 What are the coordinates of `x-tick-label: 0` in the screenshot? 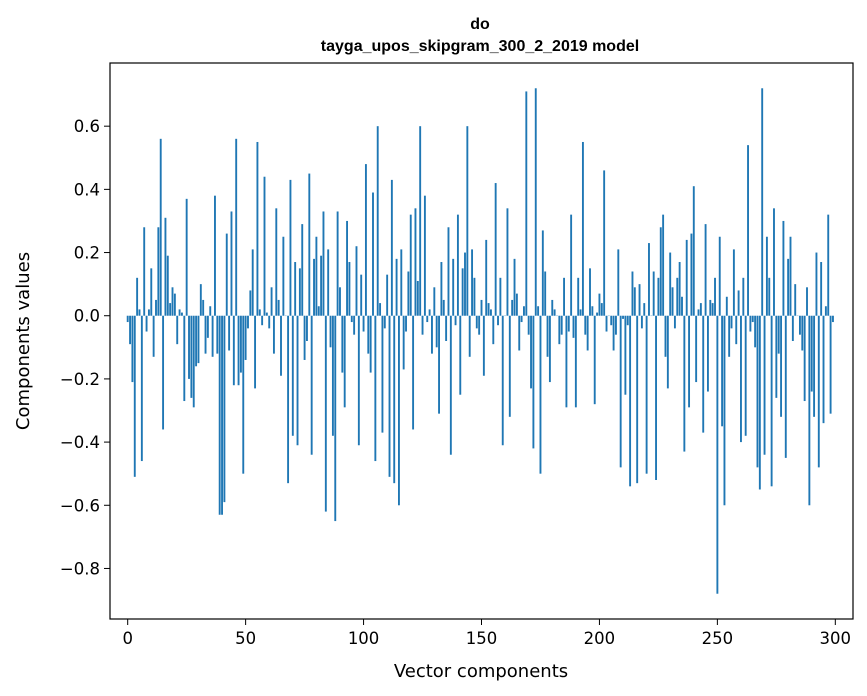 It's located at (127, 638).